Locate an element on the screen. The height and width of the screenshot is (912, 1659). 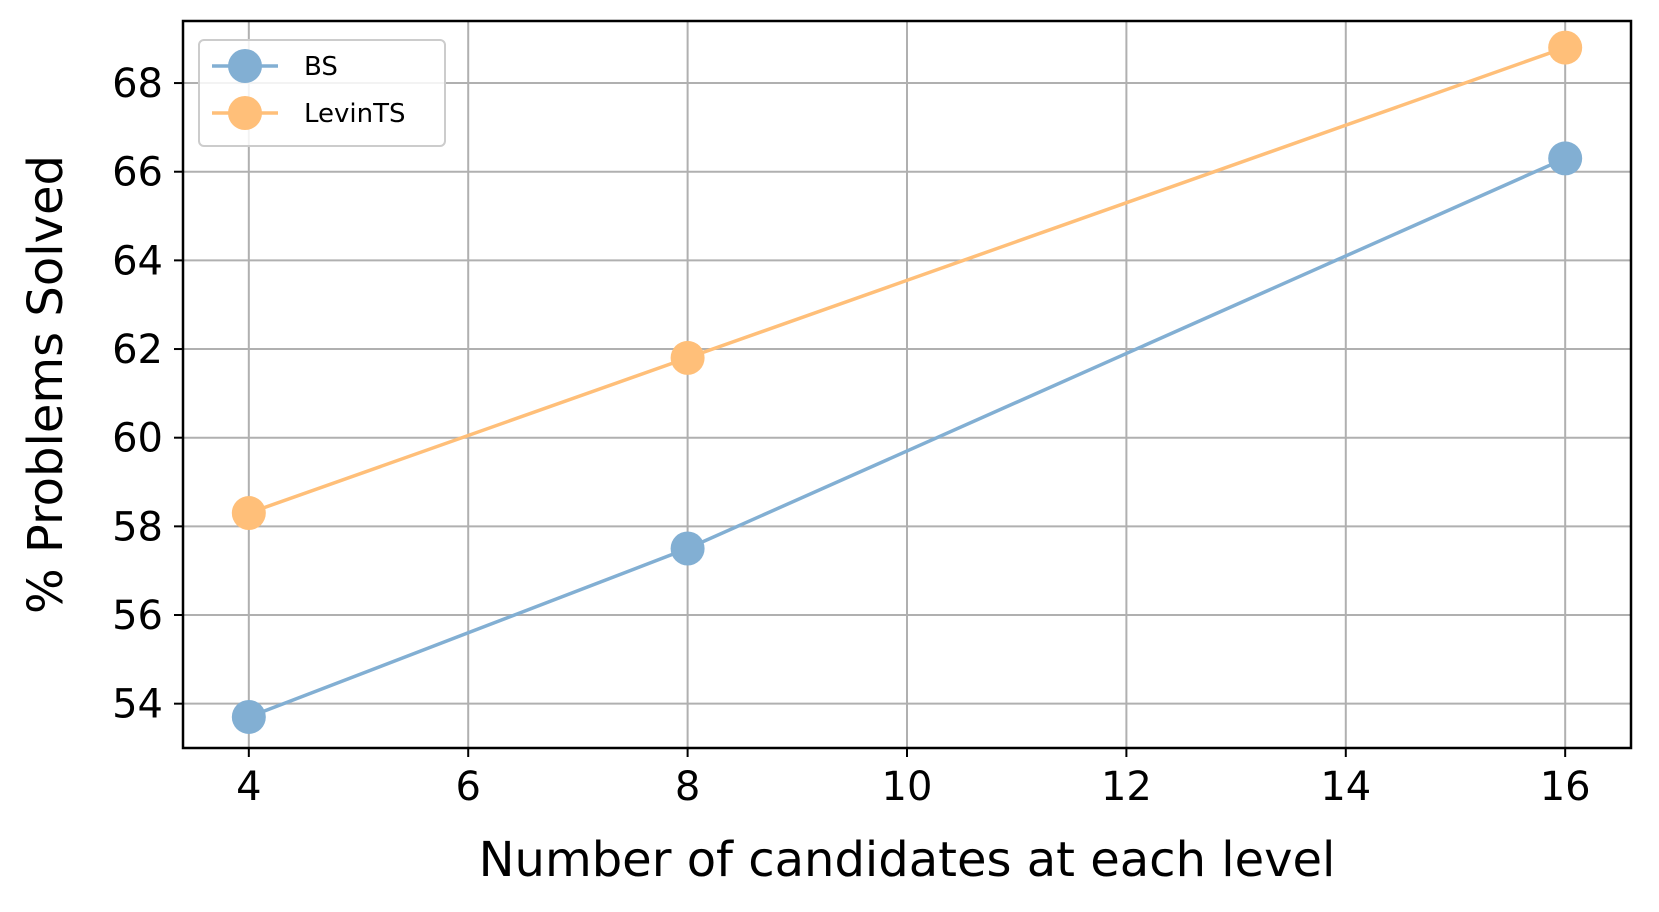
legend-label: LevinTS is located at coordinates (355, 114).